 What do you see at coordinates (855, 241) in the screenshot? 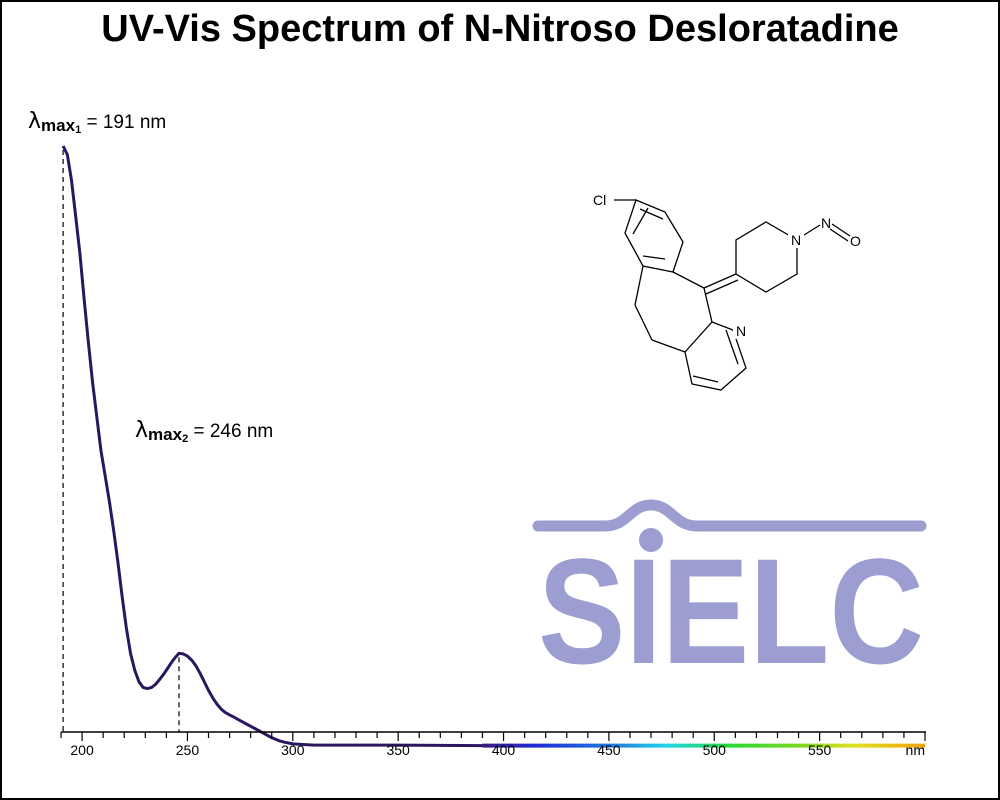
I see `atom-o: O` at bounding box center [855, 241].